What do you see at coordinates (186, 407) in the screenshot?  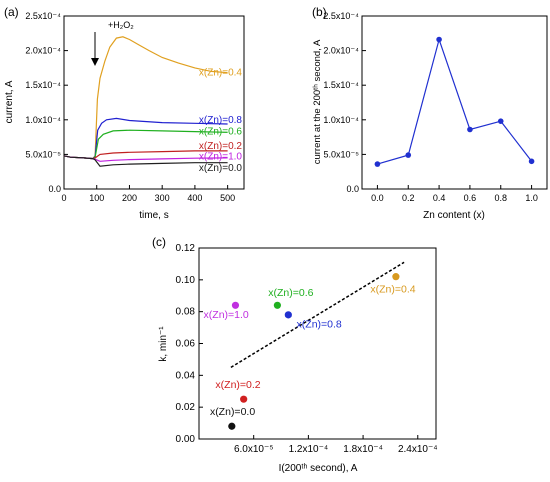 I see `panel-c-ytick-label: 0.02` at bounding box center [186, 407].